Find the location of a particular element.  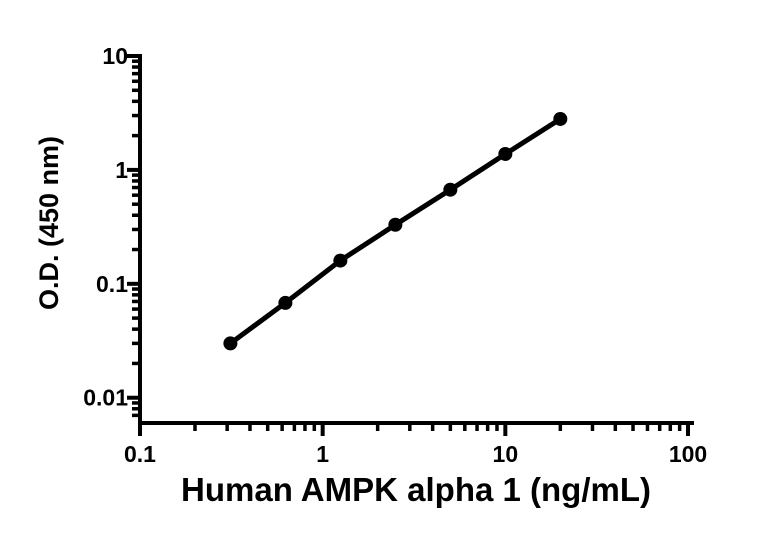

x-tick-label: 100 is located at coordinates (688, 454).